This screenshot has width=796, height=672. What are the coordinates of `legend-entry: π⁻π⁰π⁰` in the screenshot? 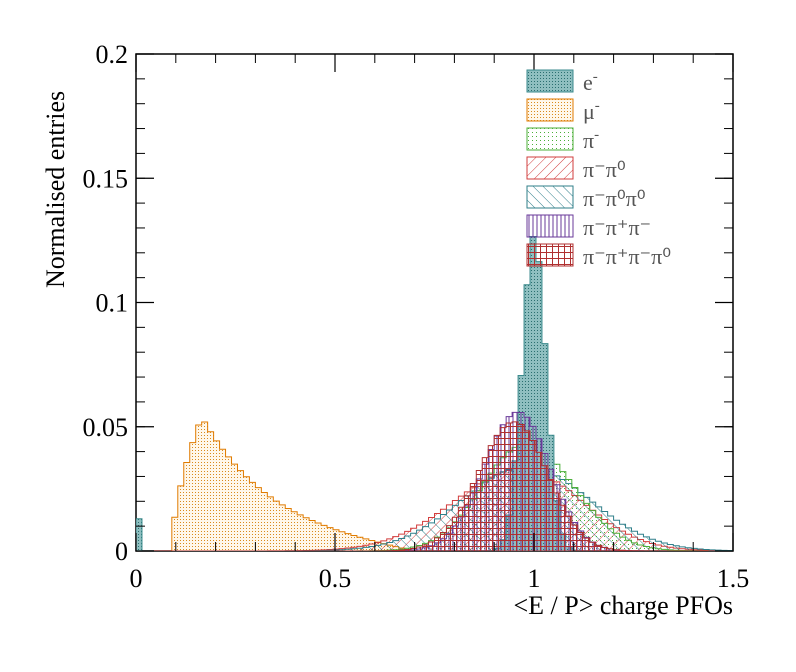 It's located at (586, 198).